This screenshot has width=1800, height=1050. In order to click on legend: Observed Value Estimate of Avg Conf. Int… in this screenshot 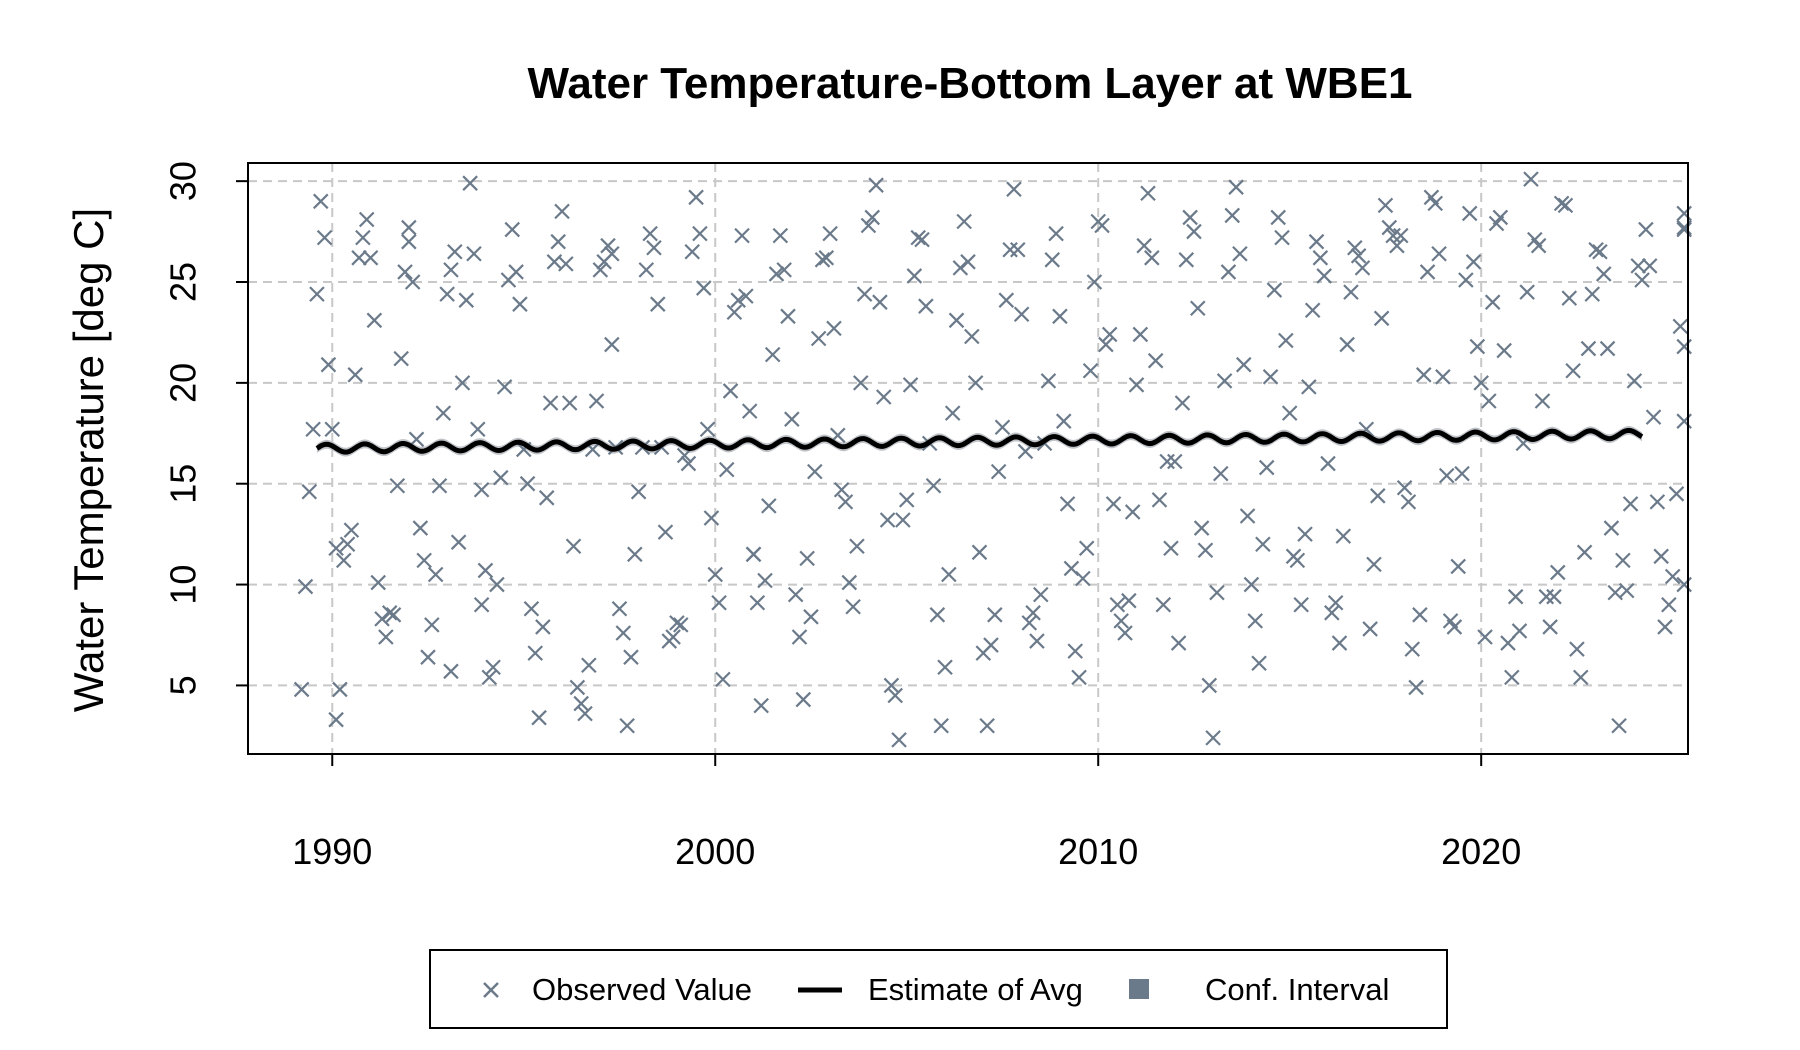, I will do `click(938, 989)`.